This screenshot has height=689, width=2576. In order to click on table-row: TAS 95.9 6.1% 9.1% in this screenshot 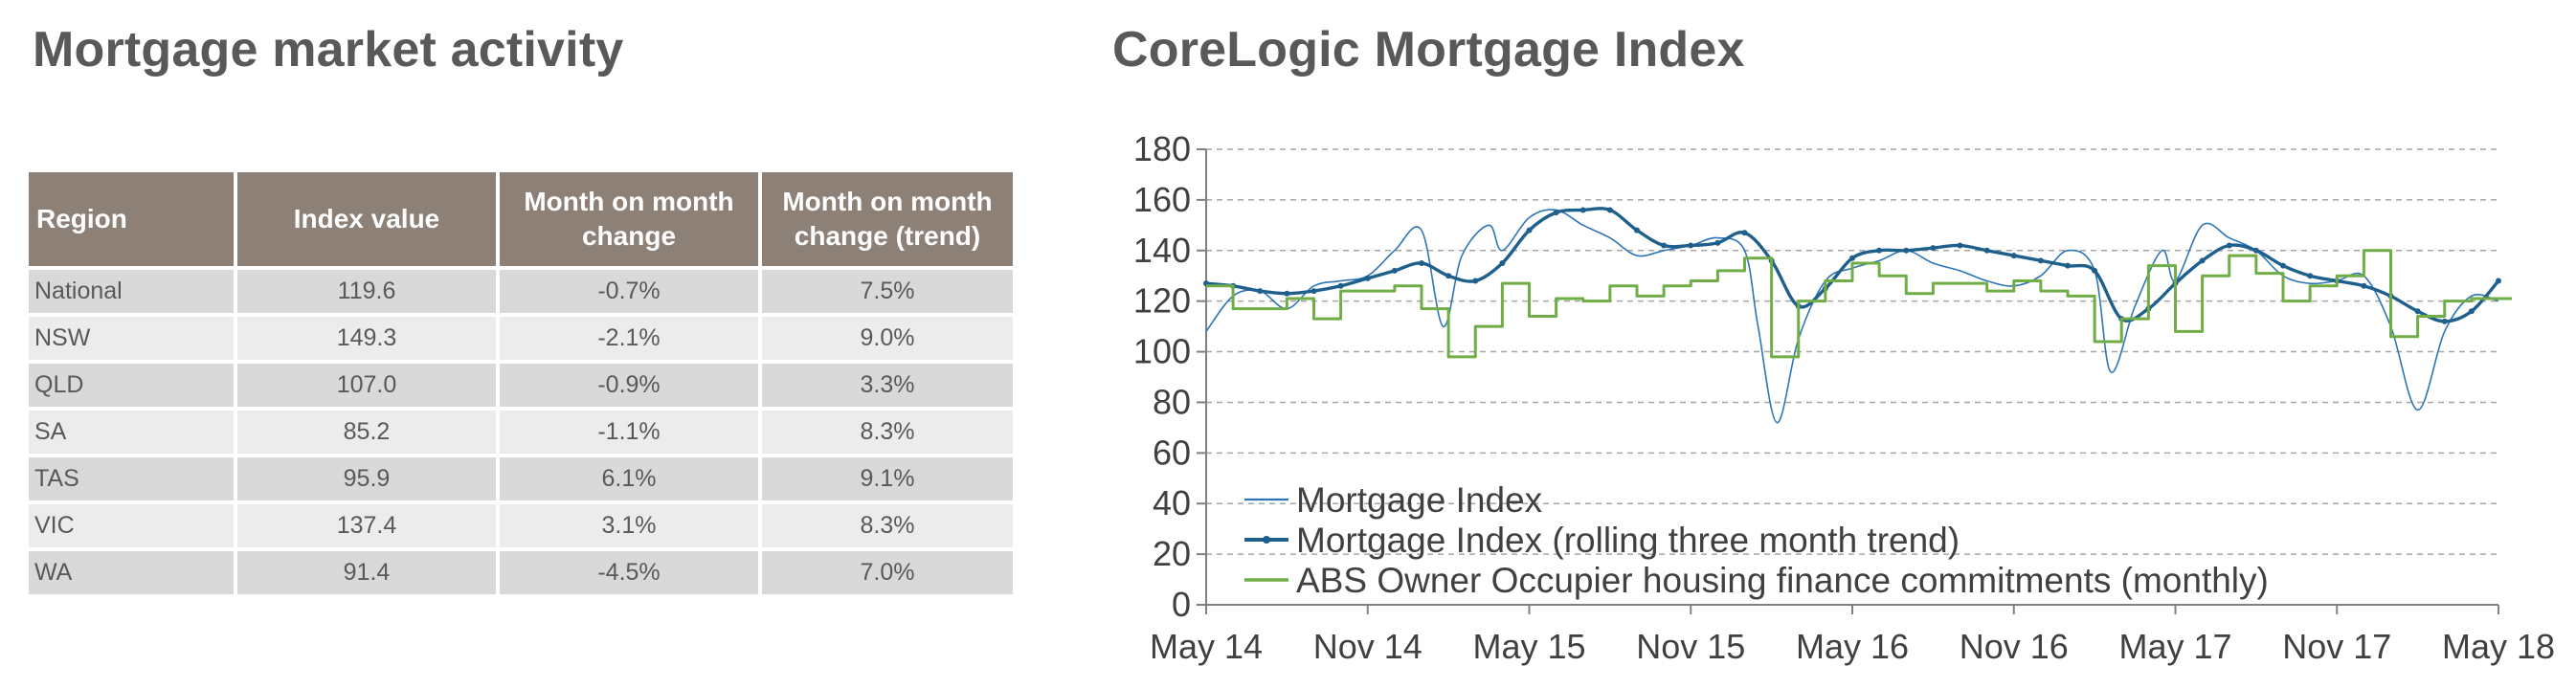, I will do `click(521, 478)`.